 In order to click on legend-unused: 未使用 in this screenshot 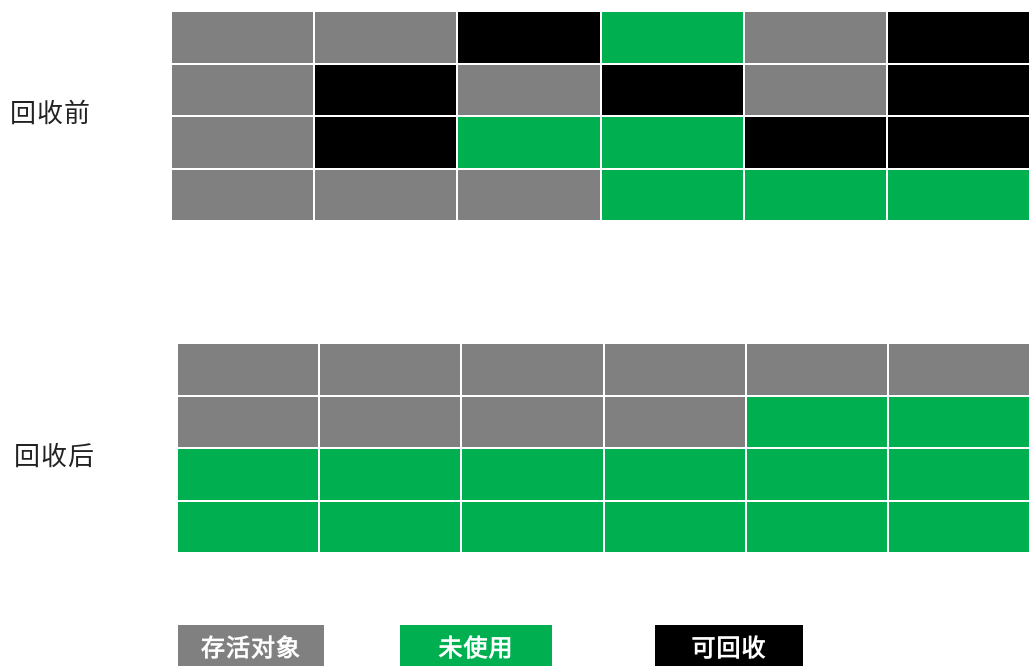, I will do `click(476, 645)`.